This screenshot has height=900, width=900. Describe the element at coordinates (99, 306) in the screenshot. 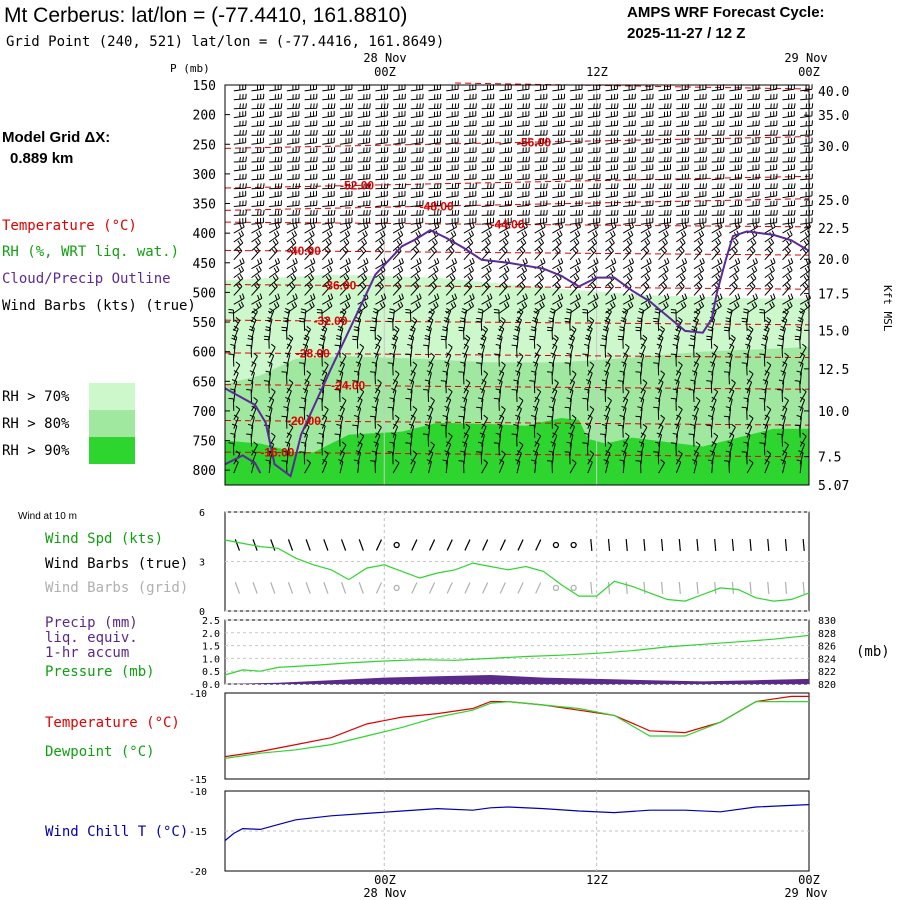

I see `legend-wind: Wind Barbs (kts) (true)` at that location.